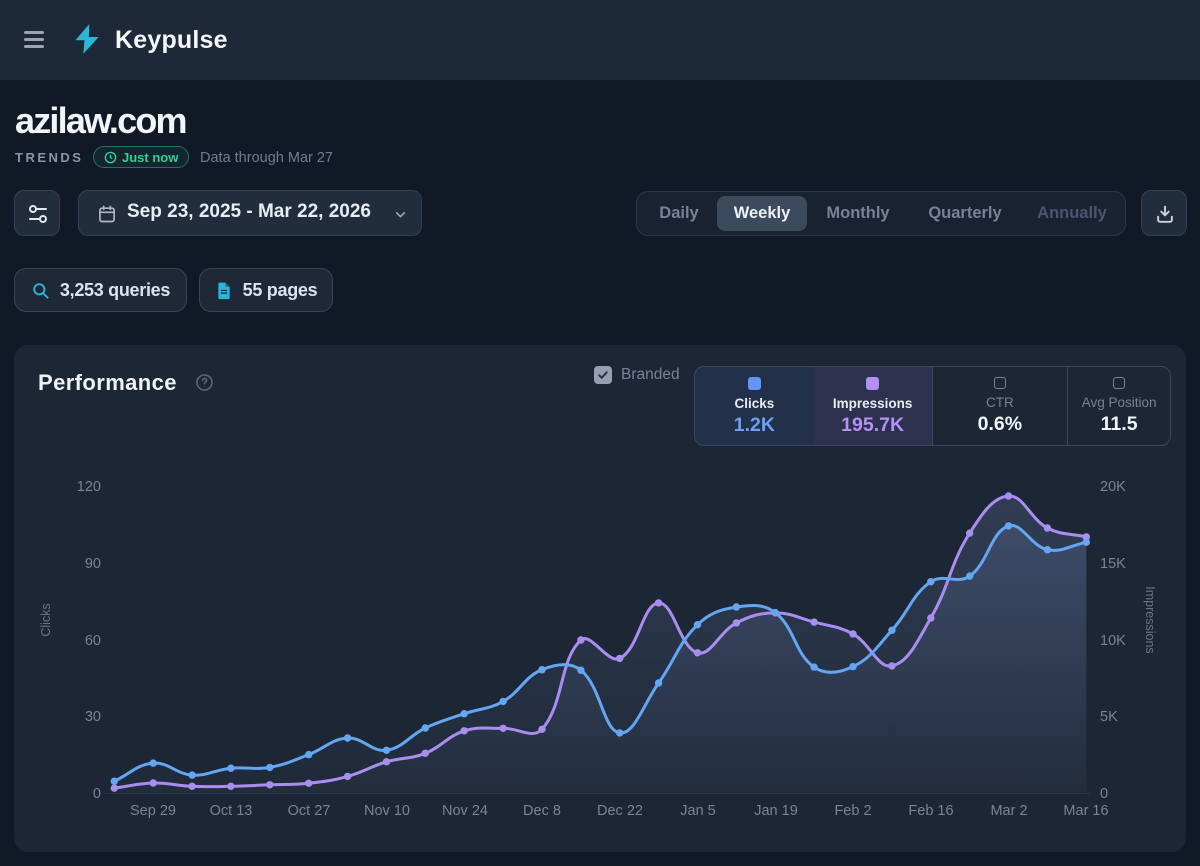 The height and width of the screenshot is (866, 1200). What do you see at coordinates (93, 717) in the screenshot?
I see `svg-text: 30` at bounding box center [93, 717].